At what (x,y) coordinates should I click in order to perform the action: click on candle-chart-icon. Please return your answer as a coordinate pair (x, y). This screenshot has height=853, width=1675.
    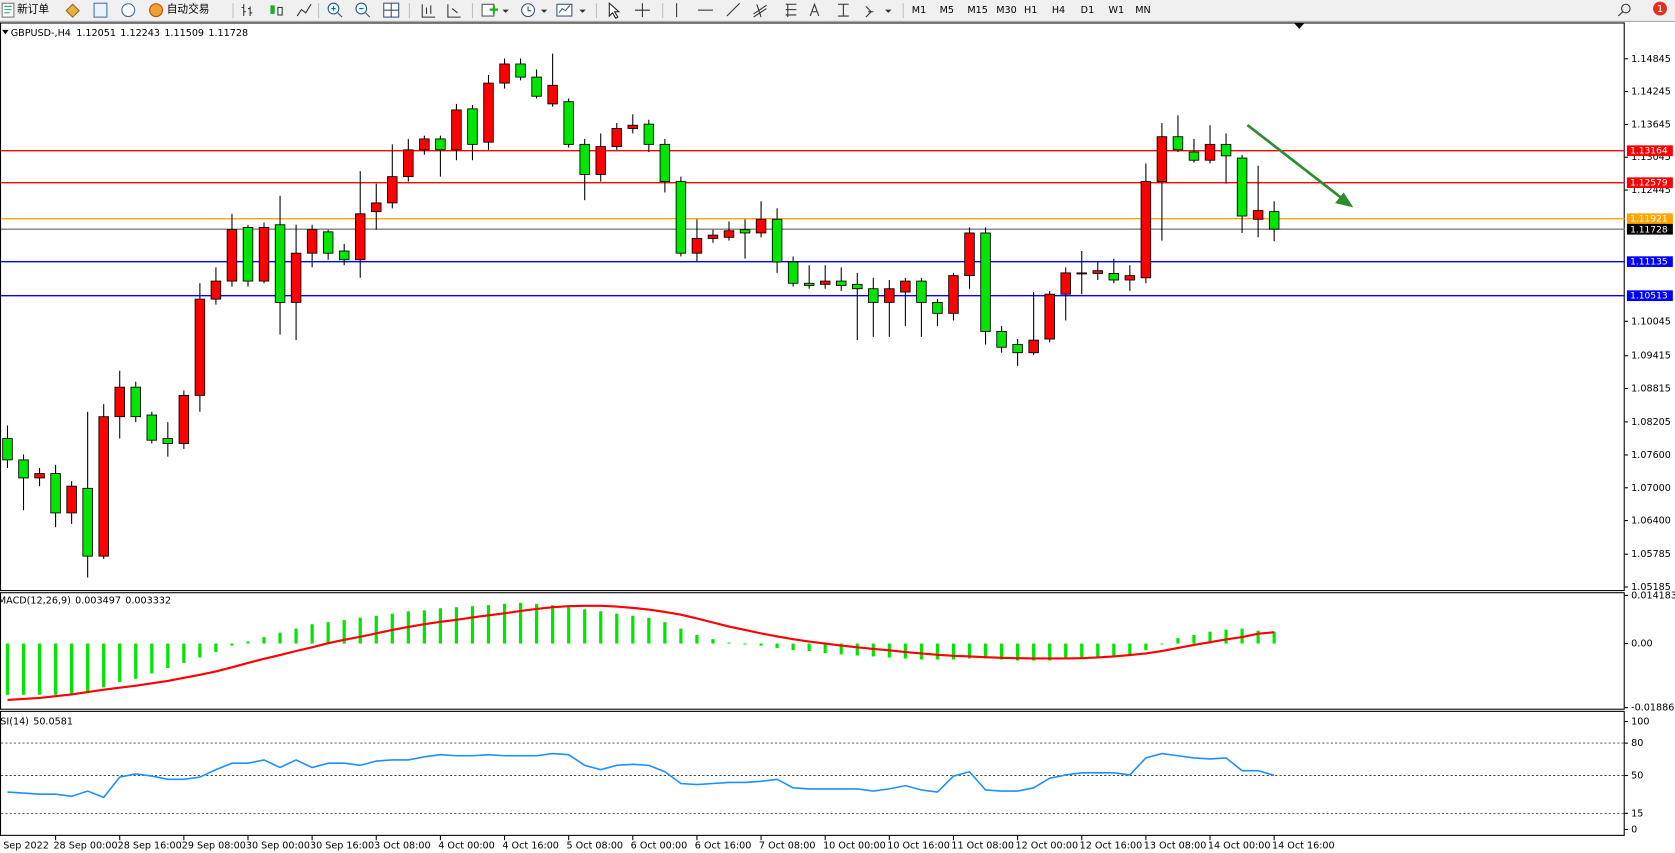
    Looking at the image, I should click on (276, 10).